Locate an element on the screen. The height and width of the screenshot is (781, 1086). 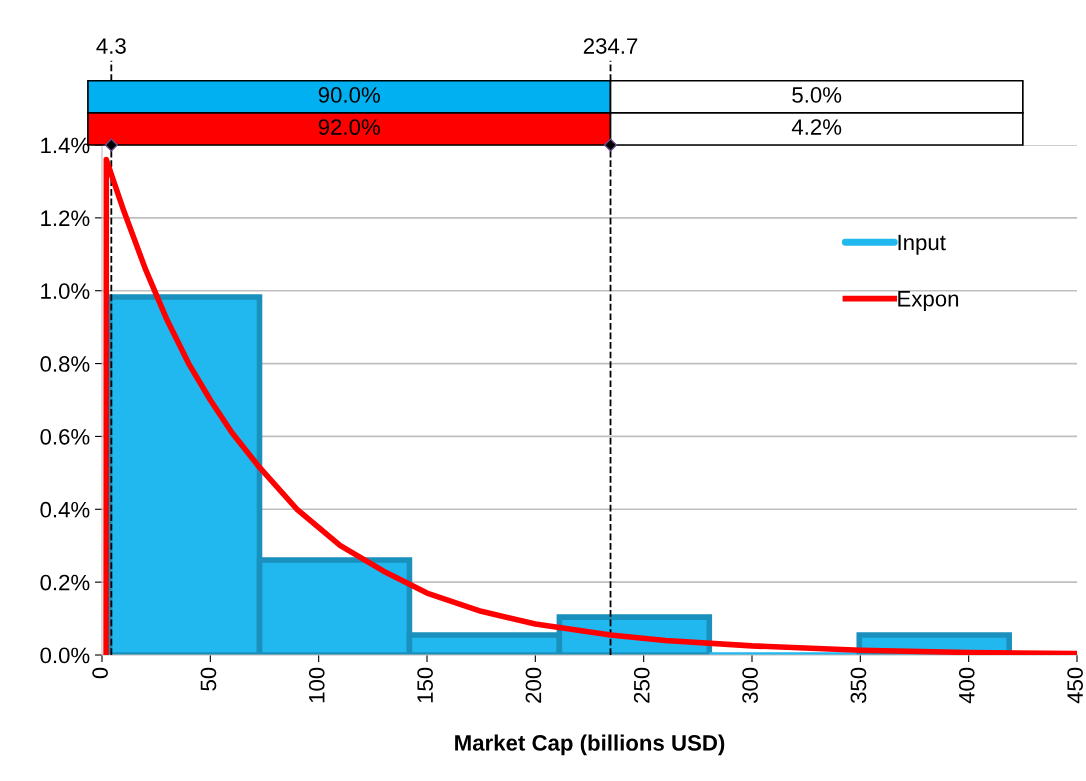
ref-line-label: 4.3 is located at coordinates (111, 46).